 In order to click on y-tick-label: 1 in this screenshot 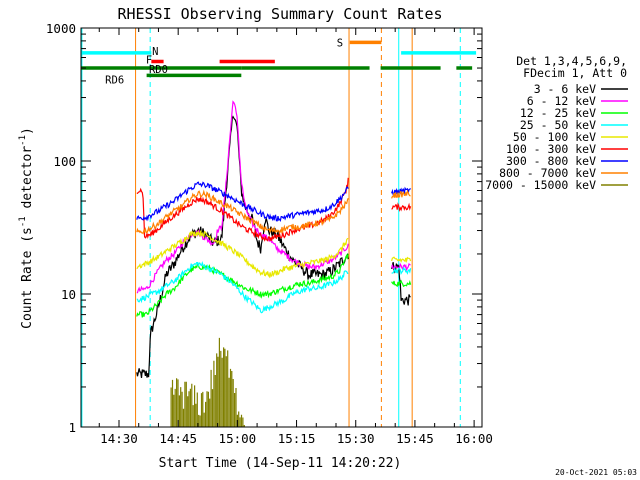, I will do `click(72, 427)`.